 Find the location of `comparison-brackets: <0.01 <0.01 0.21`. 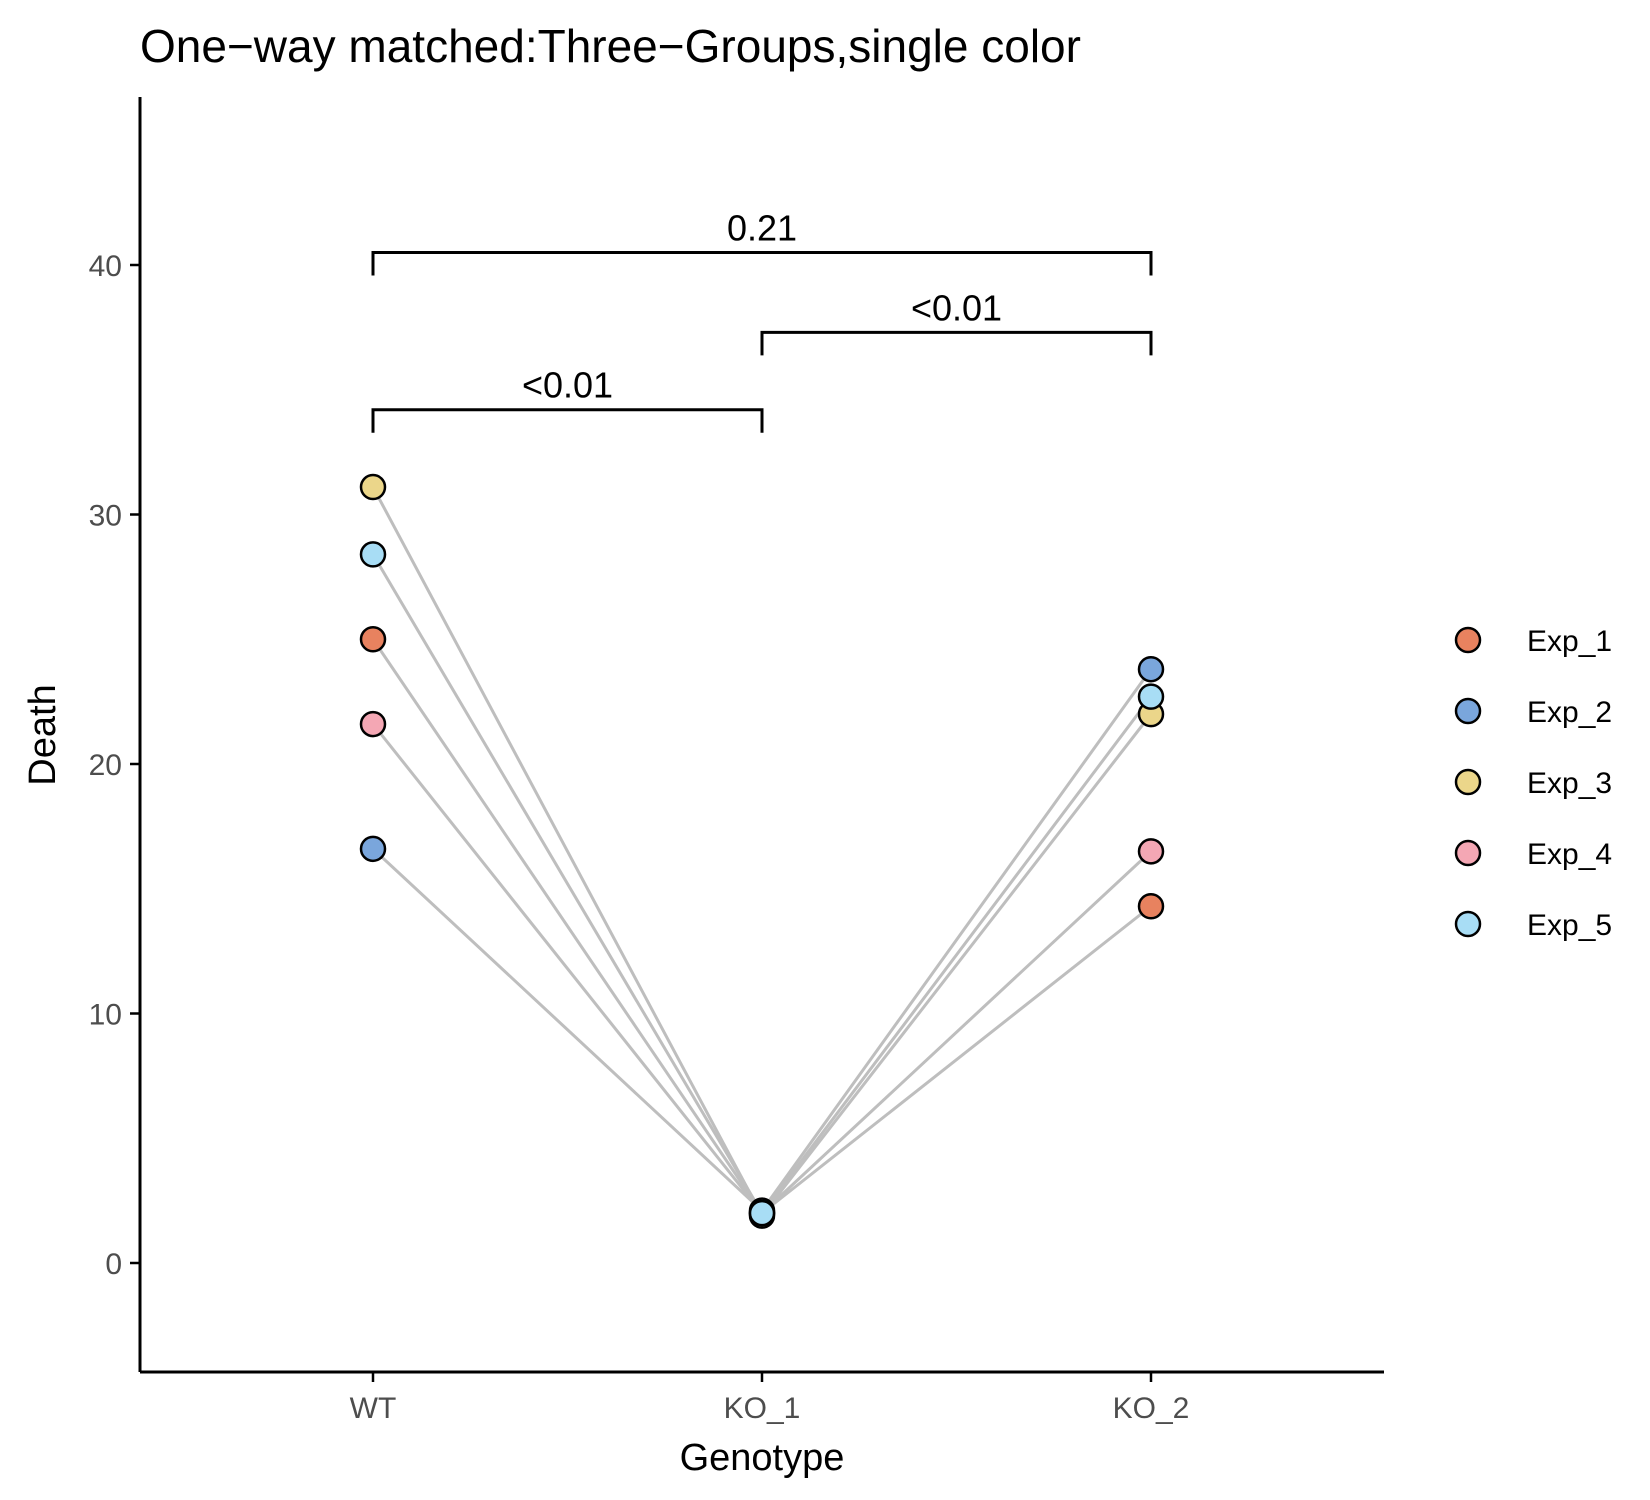

comparison-brackets: <0.01 <0.01 0.21 is located at coordinates (762, 320).